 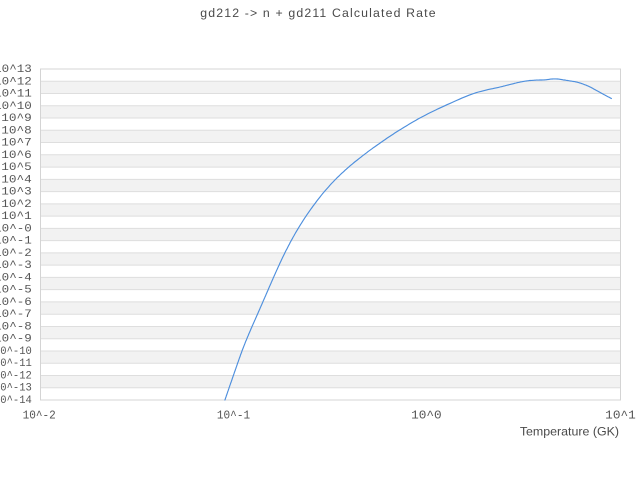 What do you see at coordinates (426, 416) in the screenshot?
I see `svg-text: 10^0` at bounding box center [426, 416].